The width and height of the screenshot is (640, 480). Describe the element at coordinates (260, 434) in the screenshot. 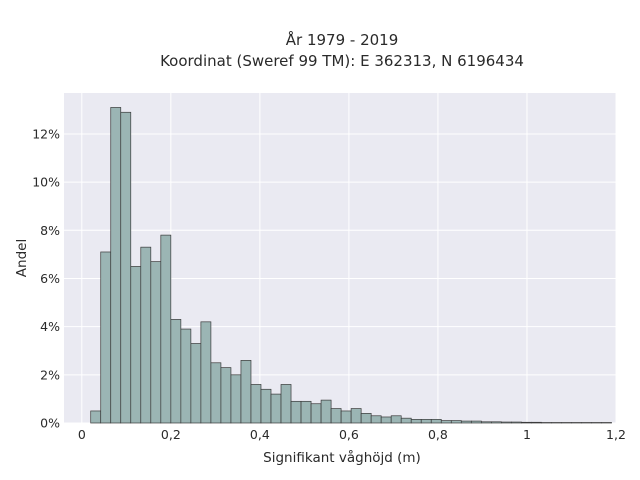

I see `x-tick-label: 0,4` at that location.